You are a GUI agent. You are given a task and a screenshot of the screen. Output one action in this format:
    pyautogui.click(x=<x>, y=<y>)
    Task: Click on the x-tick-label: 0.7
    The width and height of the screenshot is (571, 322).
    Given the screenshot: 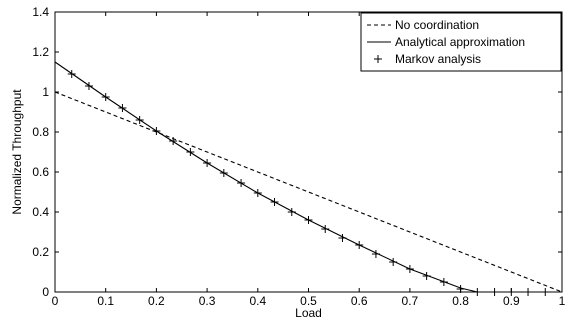 What is the action you would take?
    pyautogui.click(x=410, y=301)
    